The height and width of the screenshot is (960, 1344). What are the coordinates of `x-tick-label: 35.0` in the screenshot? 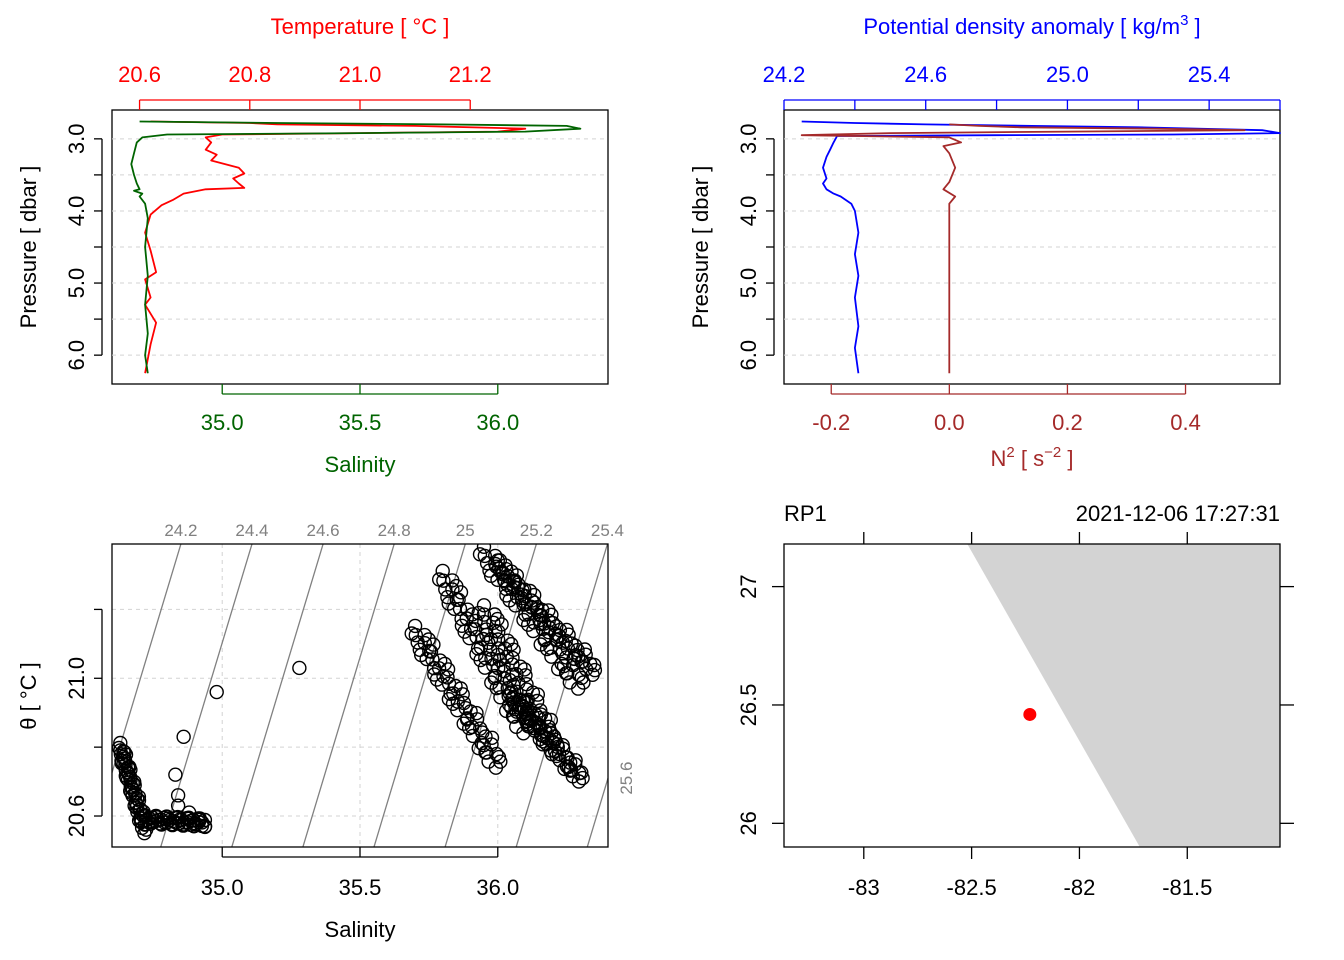 It's located at (222, 887).